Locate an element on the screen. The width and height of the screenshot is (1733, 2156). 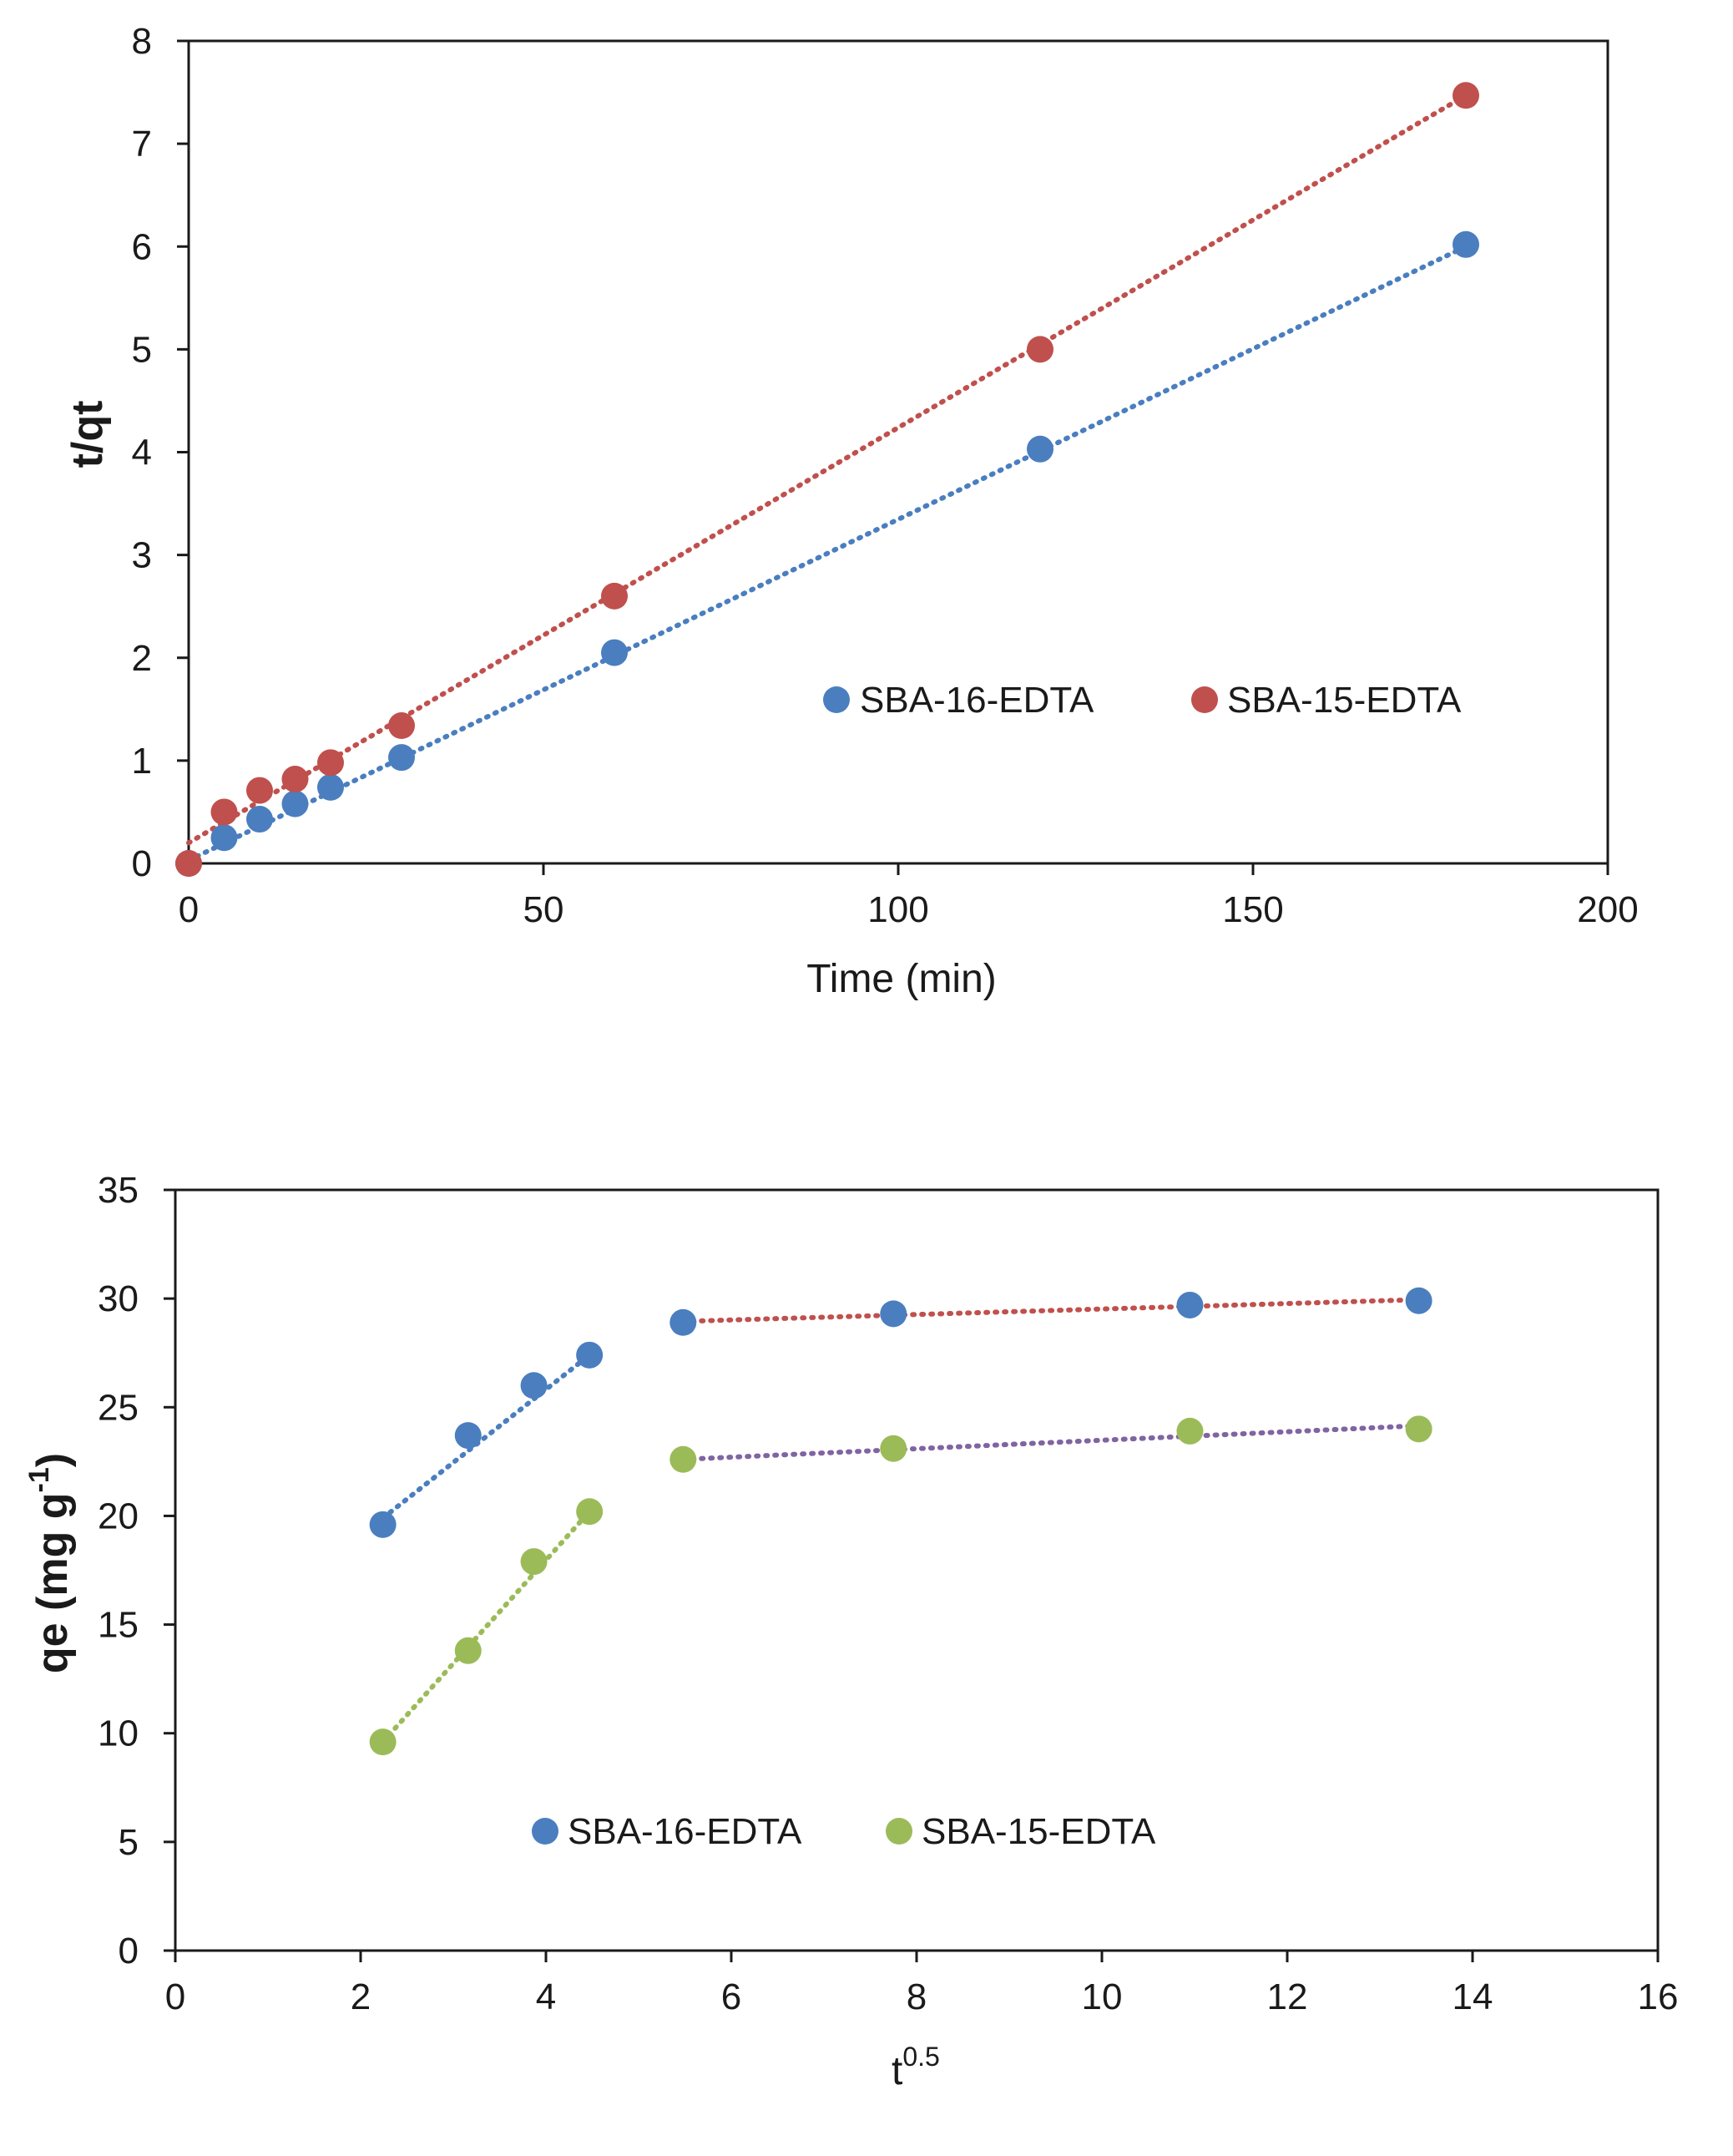
y-tick-label: 25 is located at coordinates (118, 1407).